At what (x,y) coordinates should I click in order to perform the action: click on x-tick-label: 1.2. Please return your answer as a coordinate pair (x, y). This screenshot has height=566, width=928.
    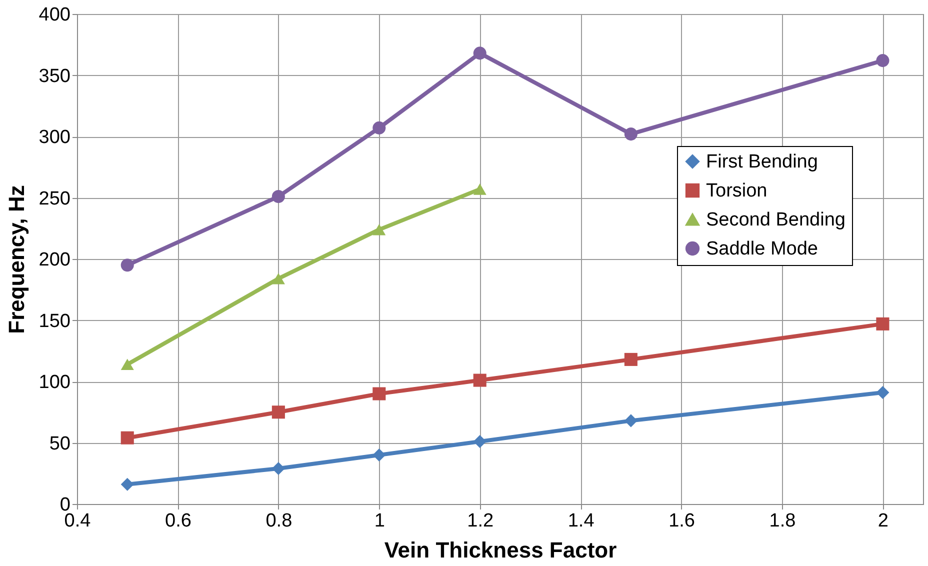
    Looking at the image, I should click on (480, 521).